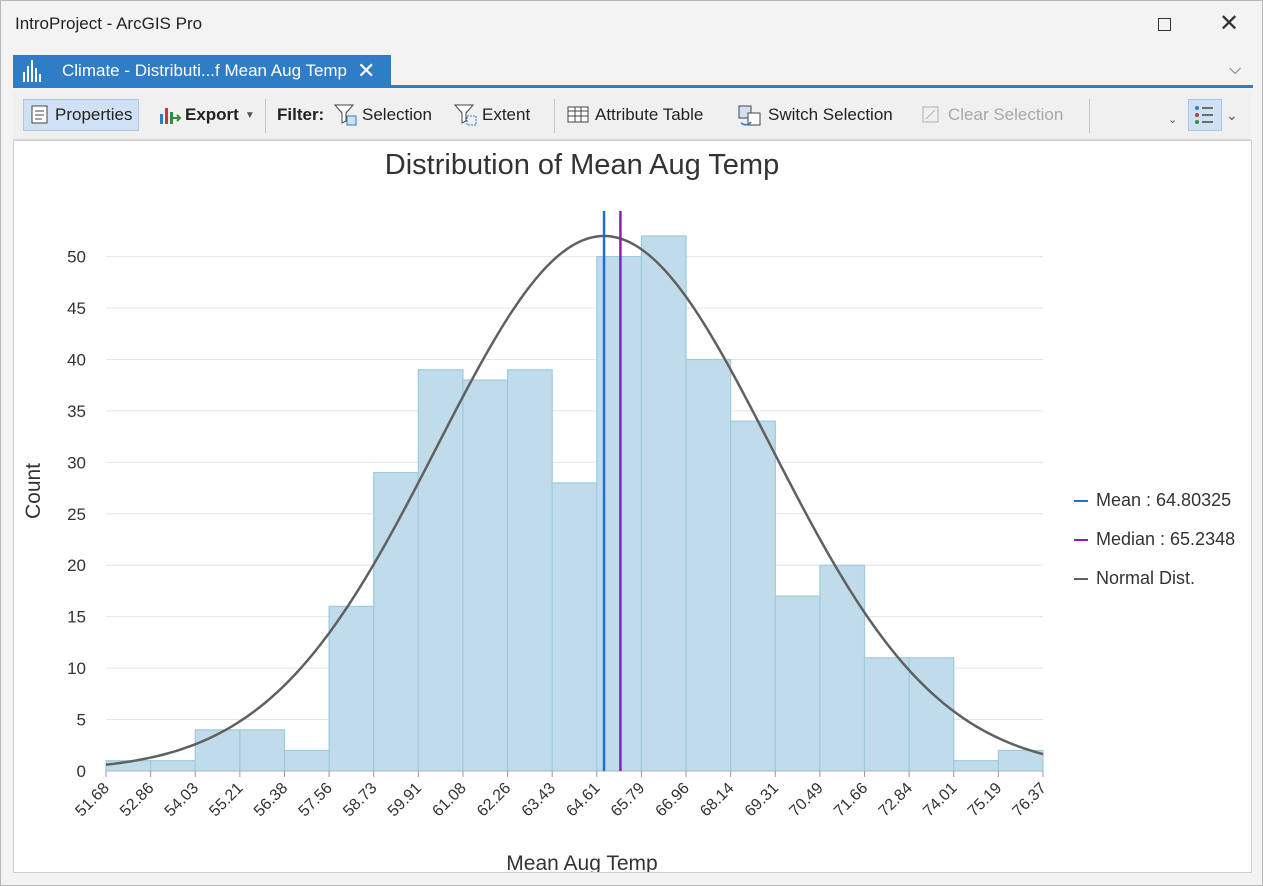 This screenshot has width=1263, height=886. Describe the element at coordinates (506, 114) in the screenshot. I see `extent-label: Extent` at that location.